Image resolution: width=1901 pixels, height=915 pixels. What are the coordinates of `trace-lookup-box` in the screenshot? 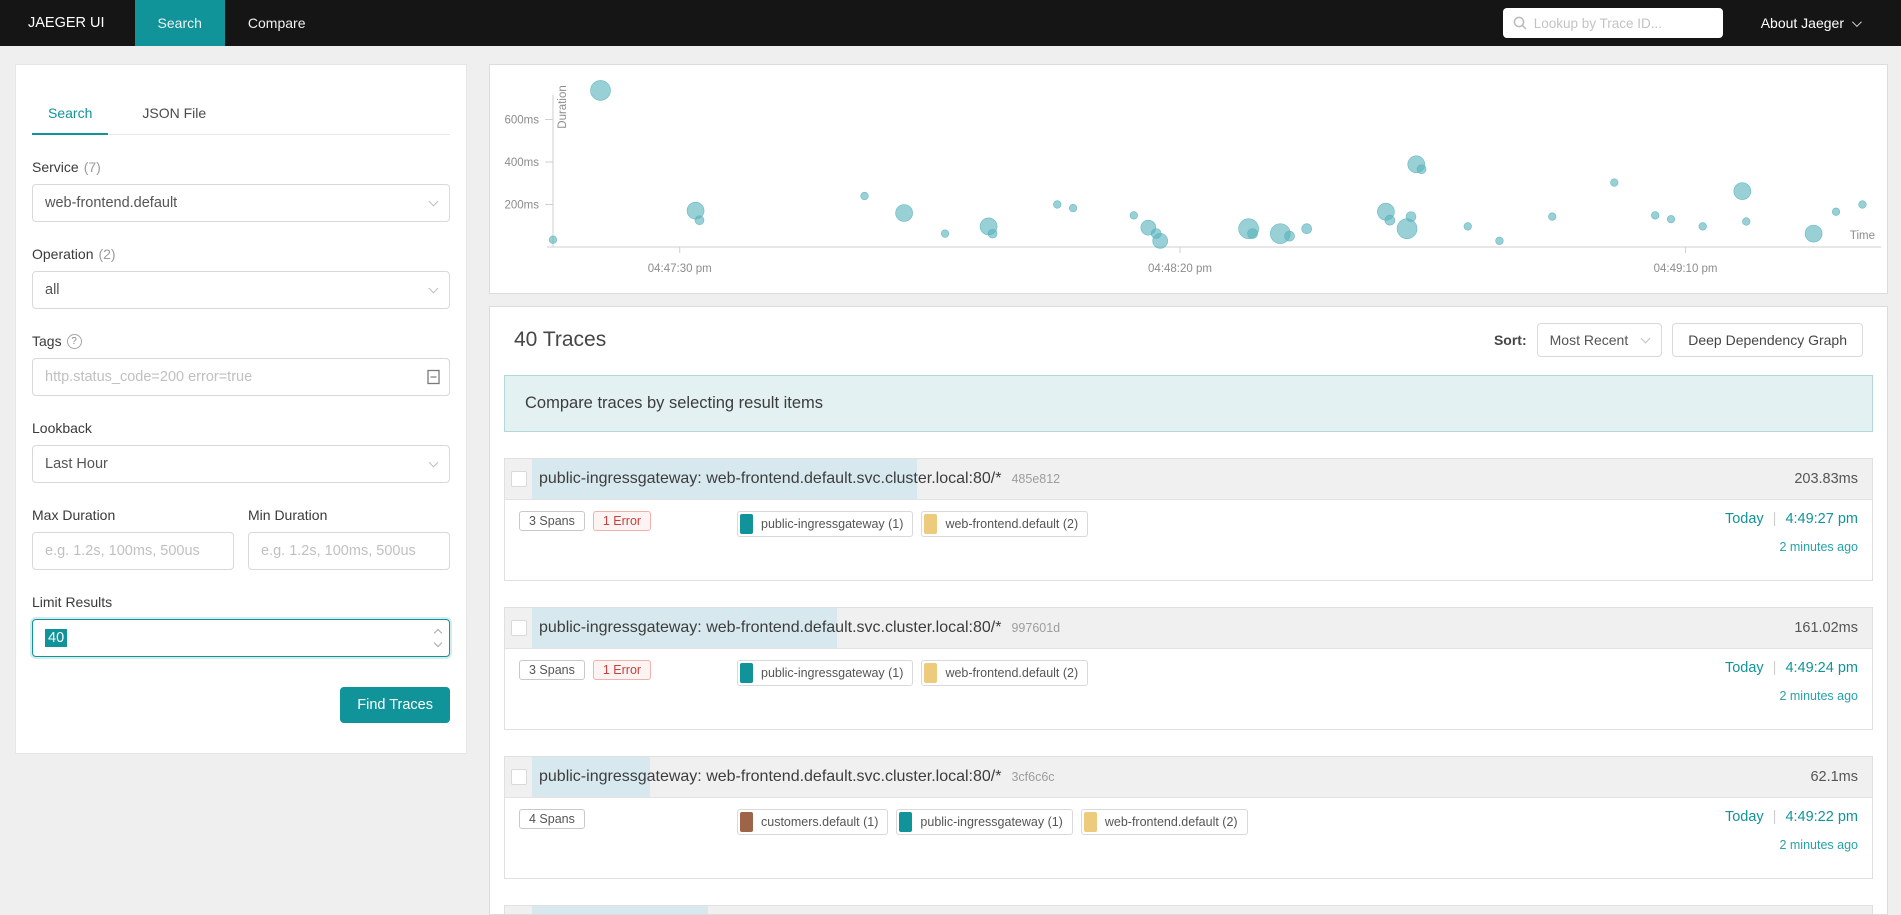 It's located at (1612, 23).